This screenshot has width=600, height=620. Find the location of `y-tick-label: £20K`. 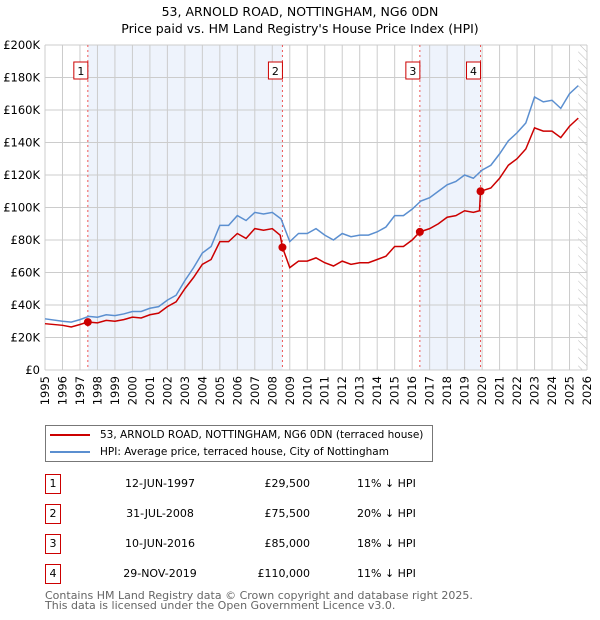

y-tick-label: £20K is located at coordinates (26, 338).